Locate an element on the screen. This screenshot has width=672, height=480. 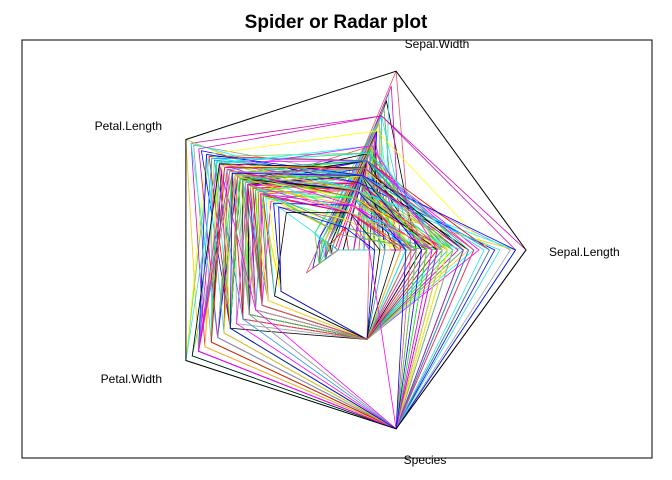
axis-label-sepal-width: Sepal.Width is located at coordinates (437, 44).